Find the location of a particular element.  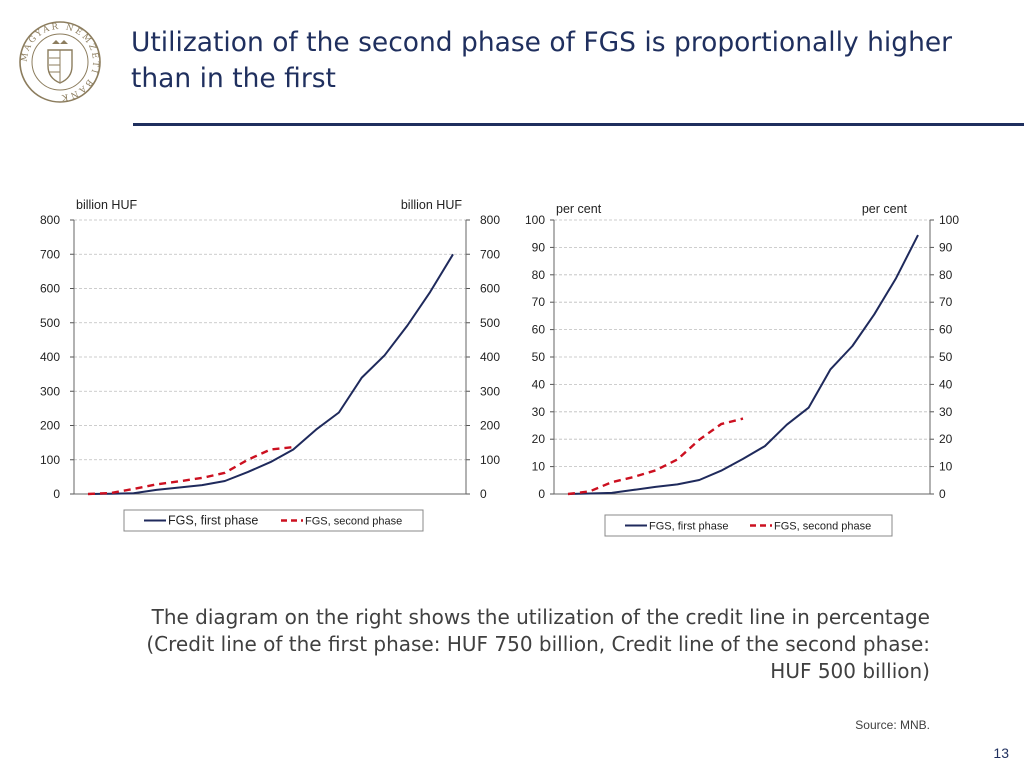

y-tick-label-right: 40 is located at coordinates (946, 384).